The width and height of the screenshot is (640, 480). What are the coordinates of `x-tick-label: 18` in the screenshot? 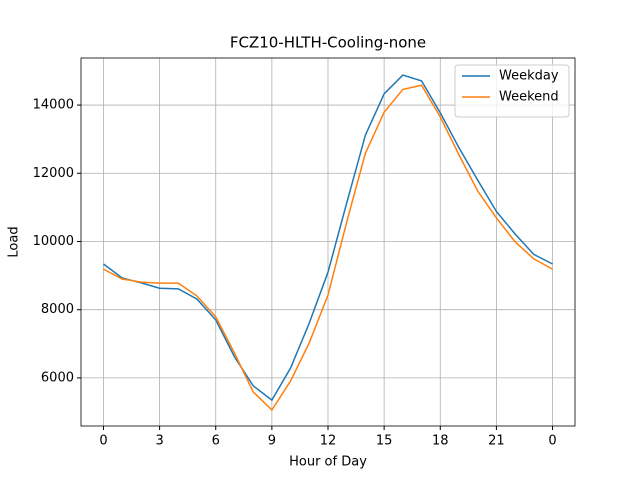 It's located at (440, 441).